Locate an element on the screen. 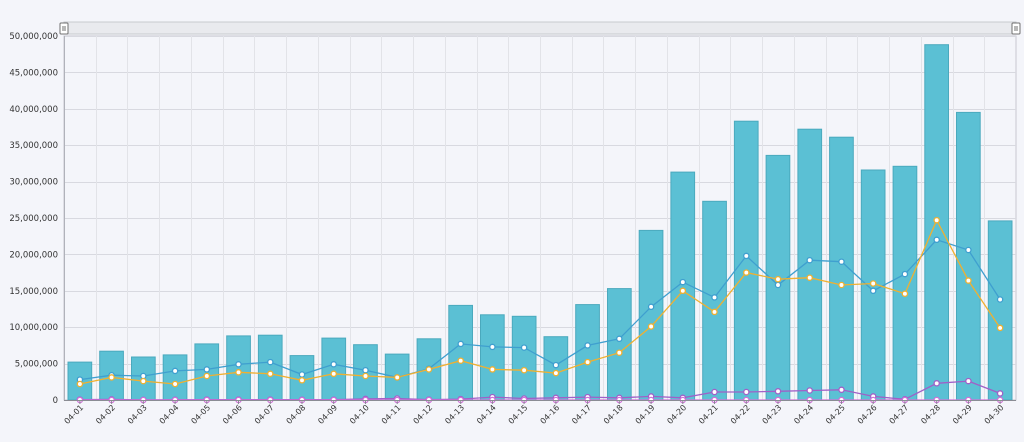  x-tick-label: 04-28 is located at coordinates (930, 414).